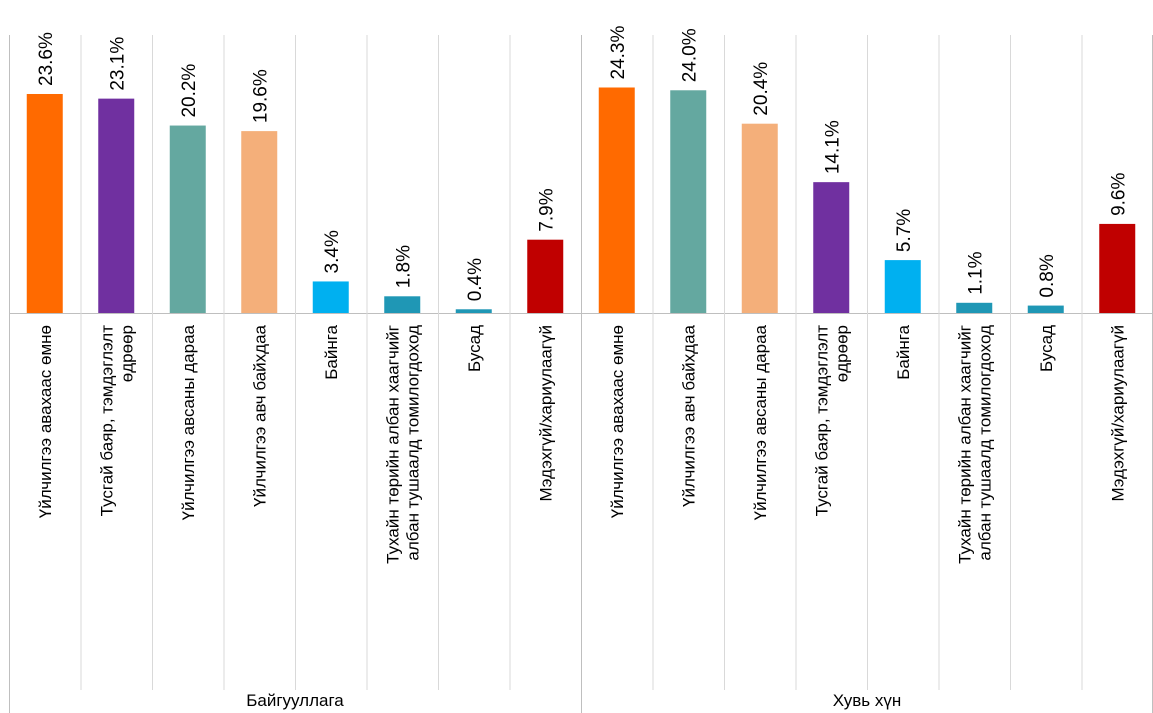 The height and width of the screenshot is (713, 1153). I want to click on data-label: 20.2%, so click(189, 91).